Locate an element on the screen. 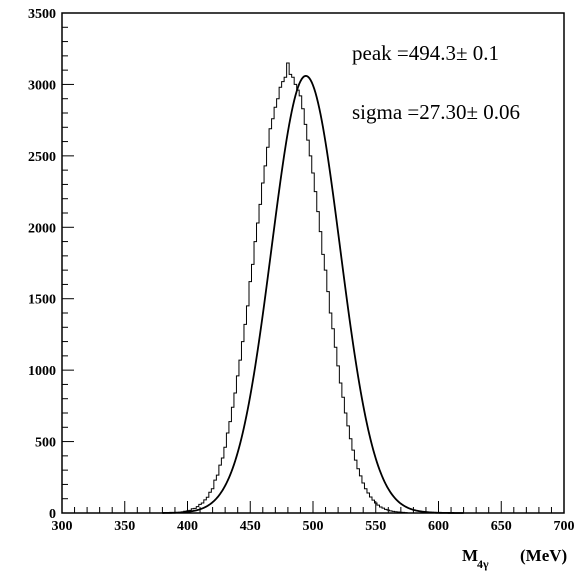  x-tick-label: 600 is located at coordinates (438, 526).